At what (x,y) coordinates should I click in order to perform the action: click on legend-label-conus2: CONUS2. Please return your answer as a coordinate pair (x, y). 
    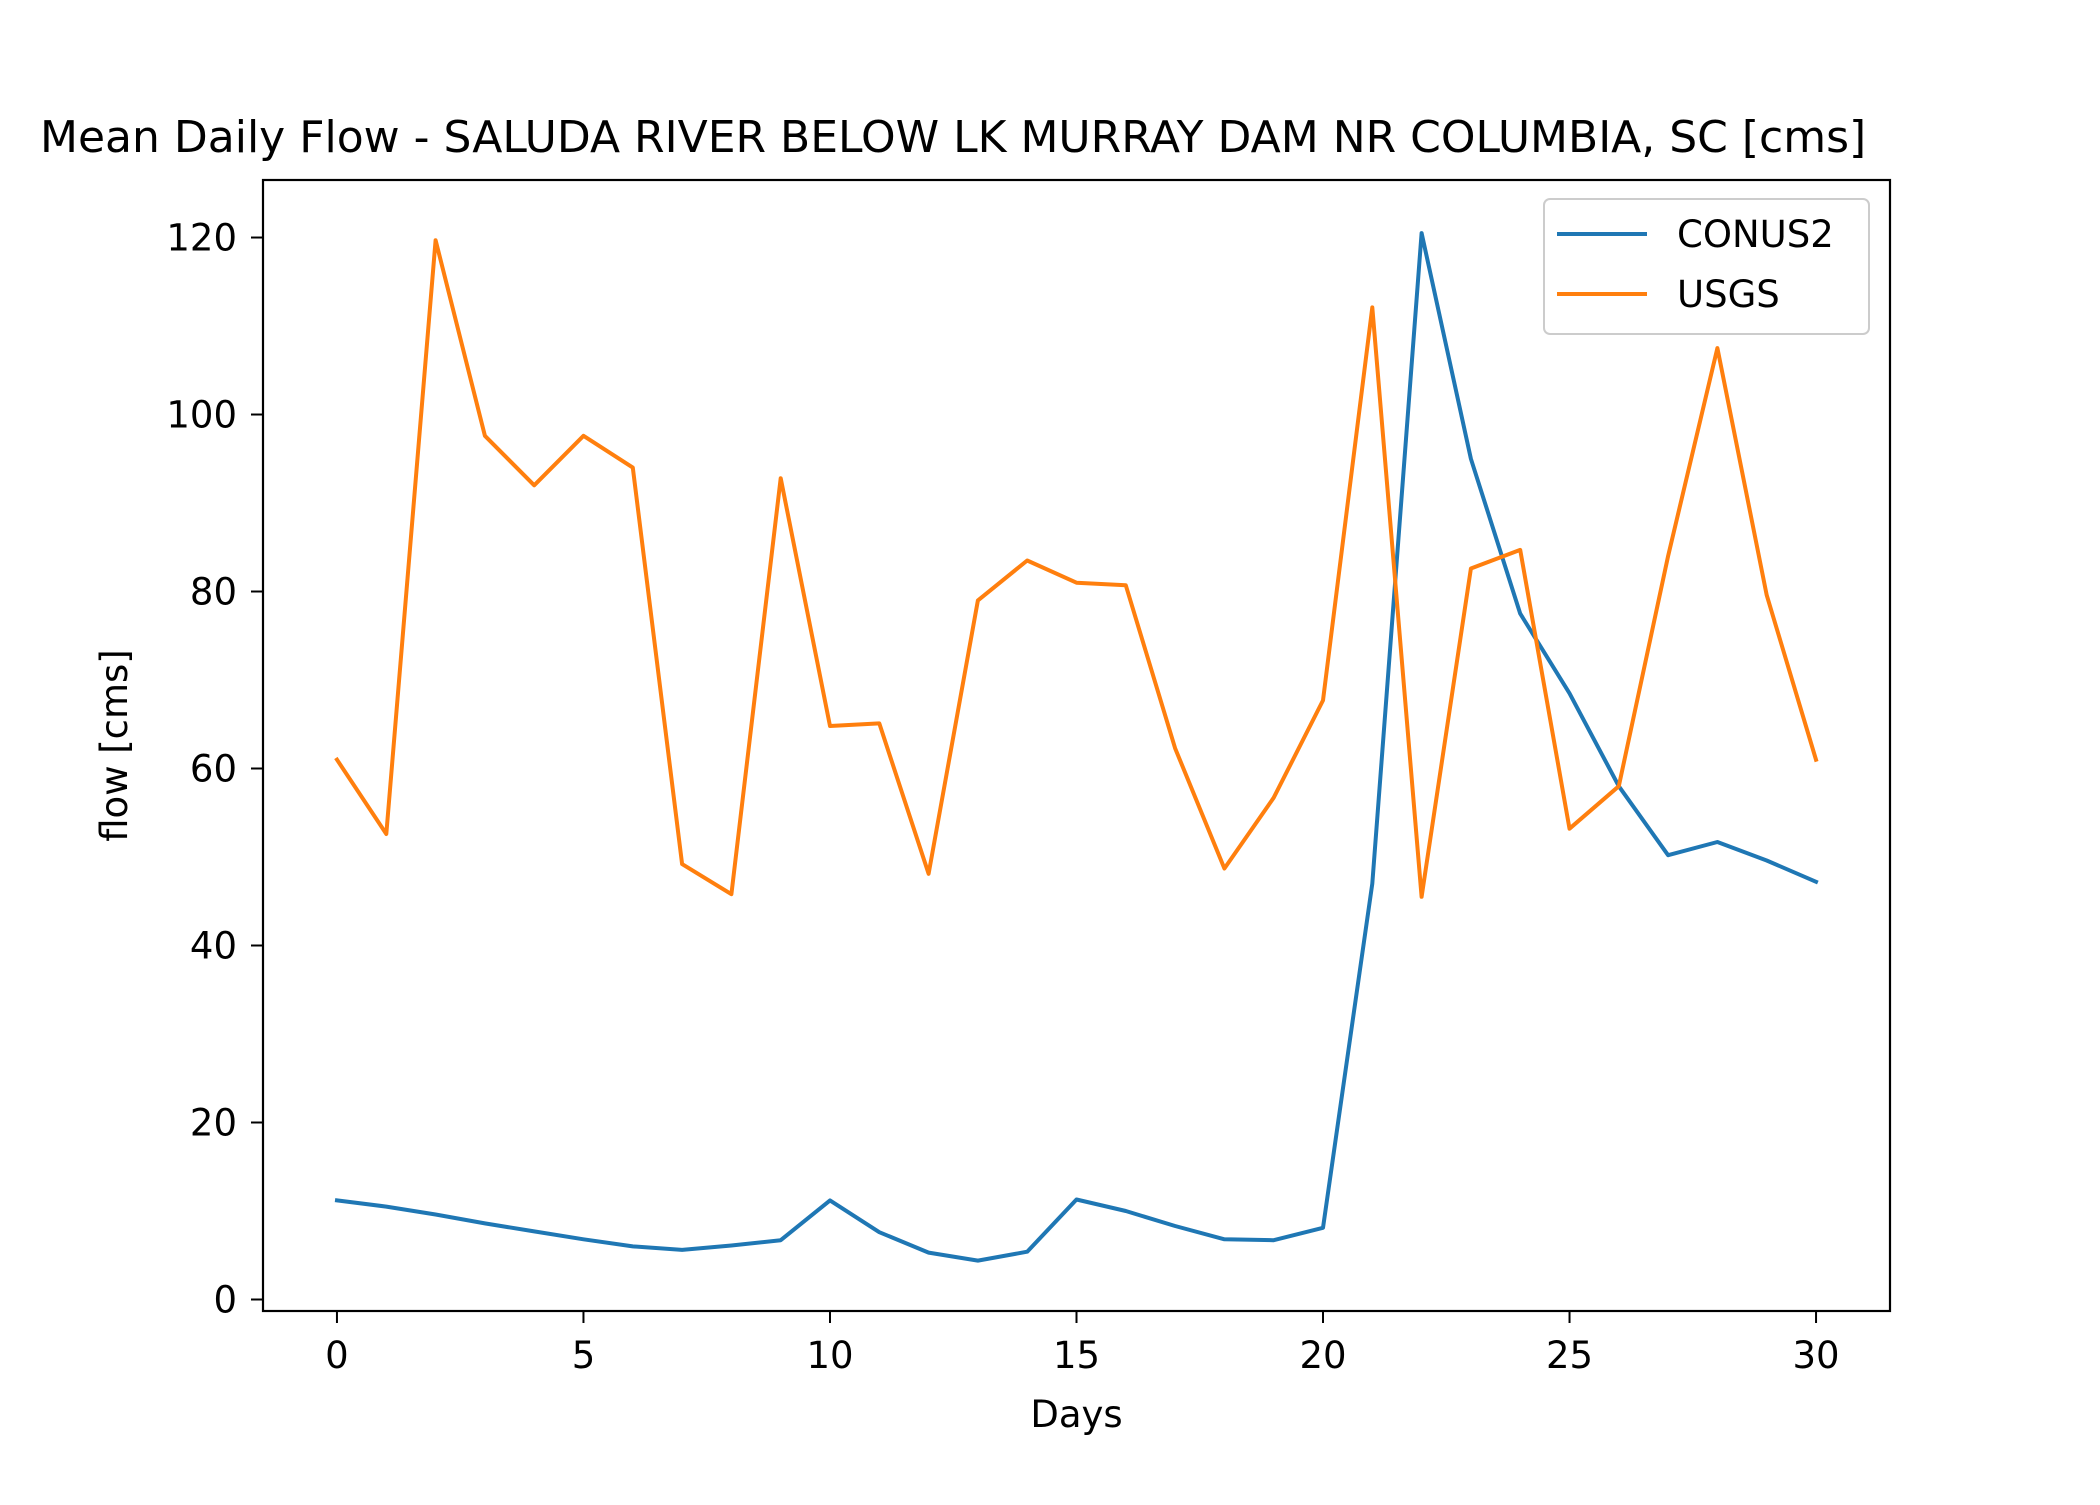
    Looking at the image, I should click on (1755, 234).